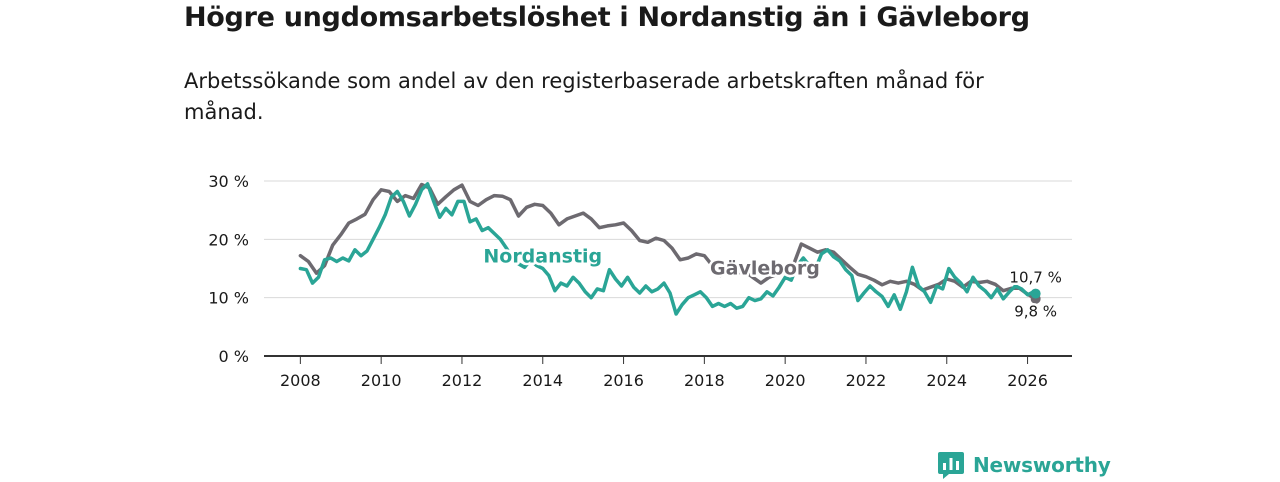 The height and width of the screenshot is (482, 1280). I want to click on newsworthy-logo: Newsworthy, so click(1024, 465).